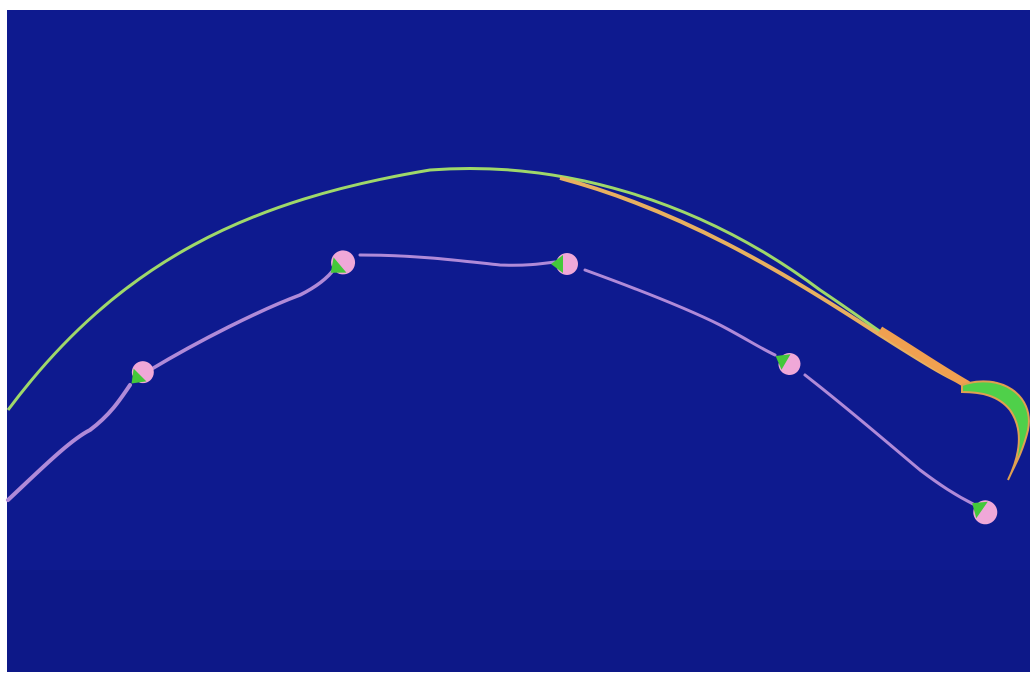 The width and height of the screenshot is (1034, 682). What do you see at coordinates (923, 357) in the screenshot?
I see `filament-thick` at bounding box center [923, 357].